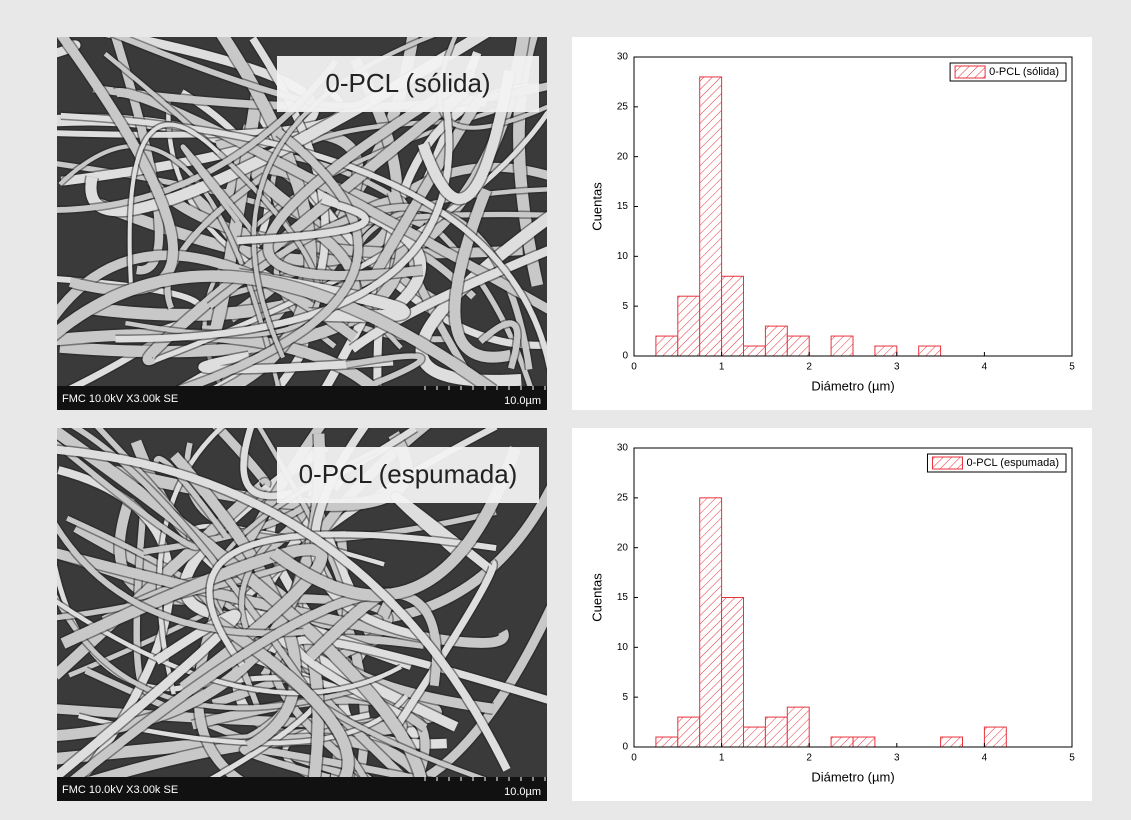  What do you see at coordinates (1012, 463) in the screenshot?
I see `legend-label: 0-PCL (espumada)` at bounding box center [1012, 463].